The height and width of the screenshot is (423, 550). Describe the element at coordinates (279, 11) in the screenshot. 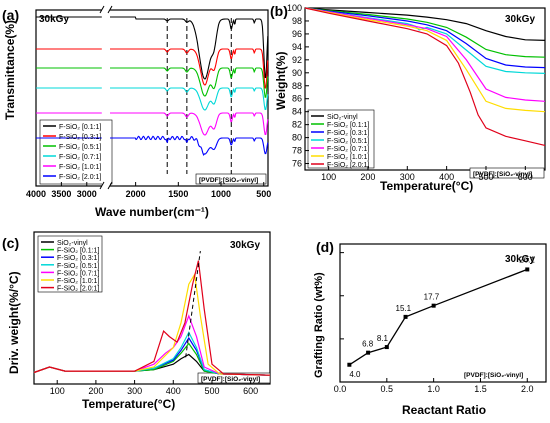

I see `panel-label: (b)` at that location.